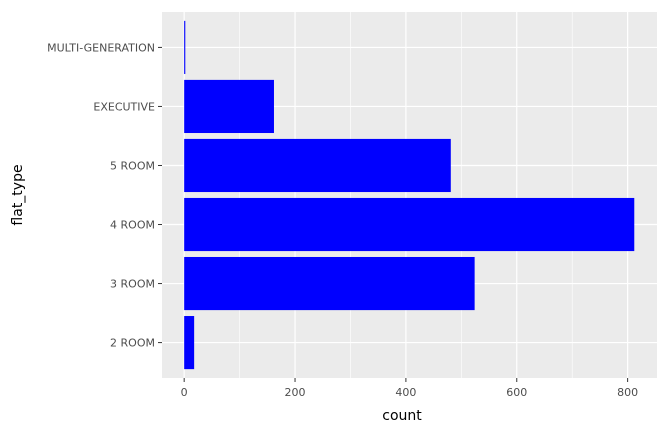  What do you see at coordinates (18, 194) in the screenshot?
I see `y-axis-title: flat_type` at bounding box center [18, 194].